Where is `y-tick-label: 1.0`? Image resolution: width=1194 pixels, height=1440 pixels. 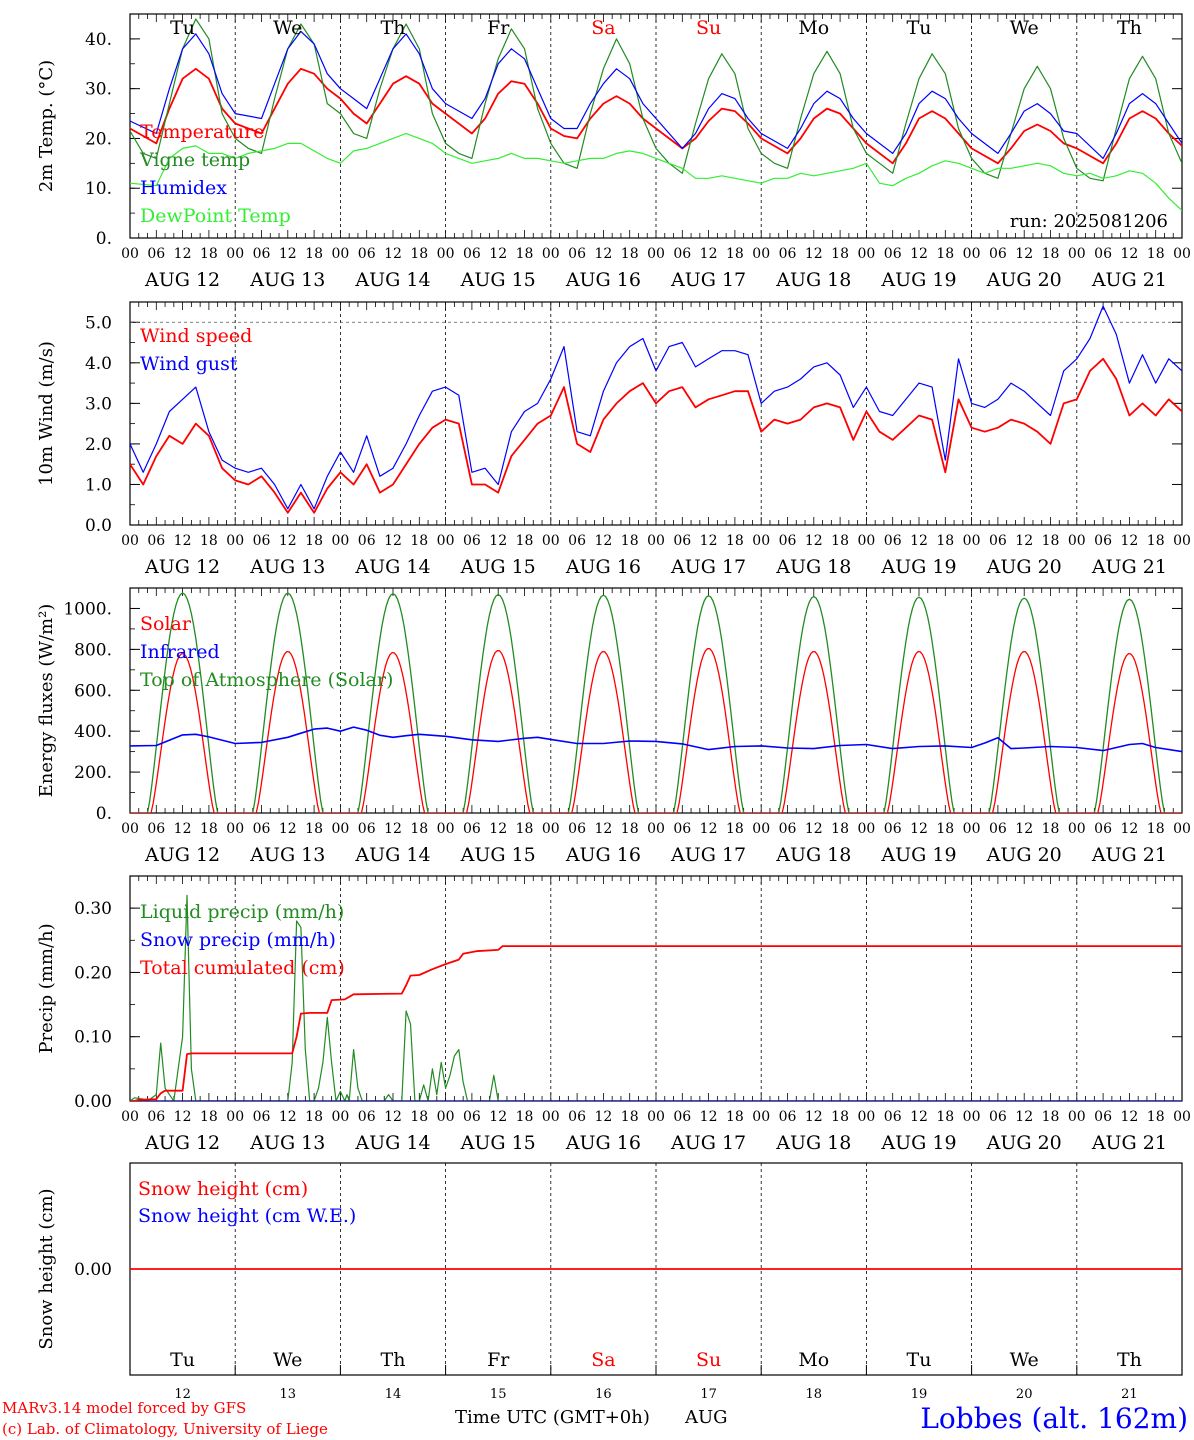
y-tick-label: 1.0 is located at coordinates (98, 485).